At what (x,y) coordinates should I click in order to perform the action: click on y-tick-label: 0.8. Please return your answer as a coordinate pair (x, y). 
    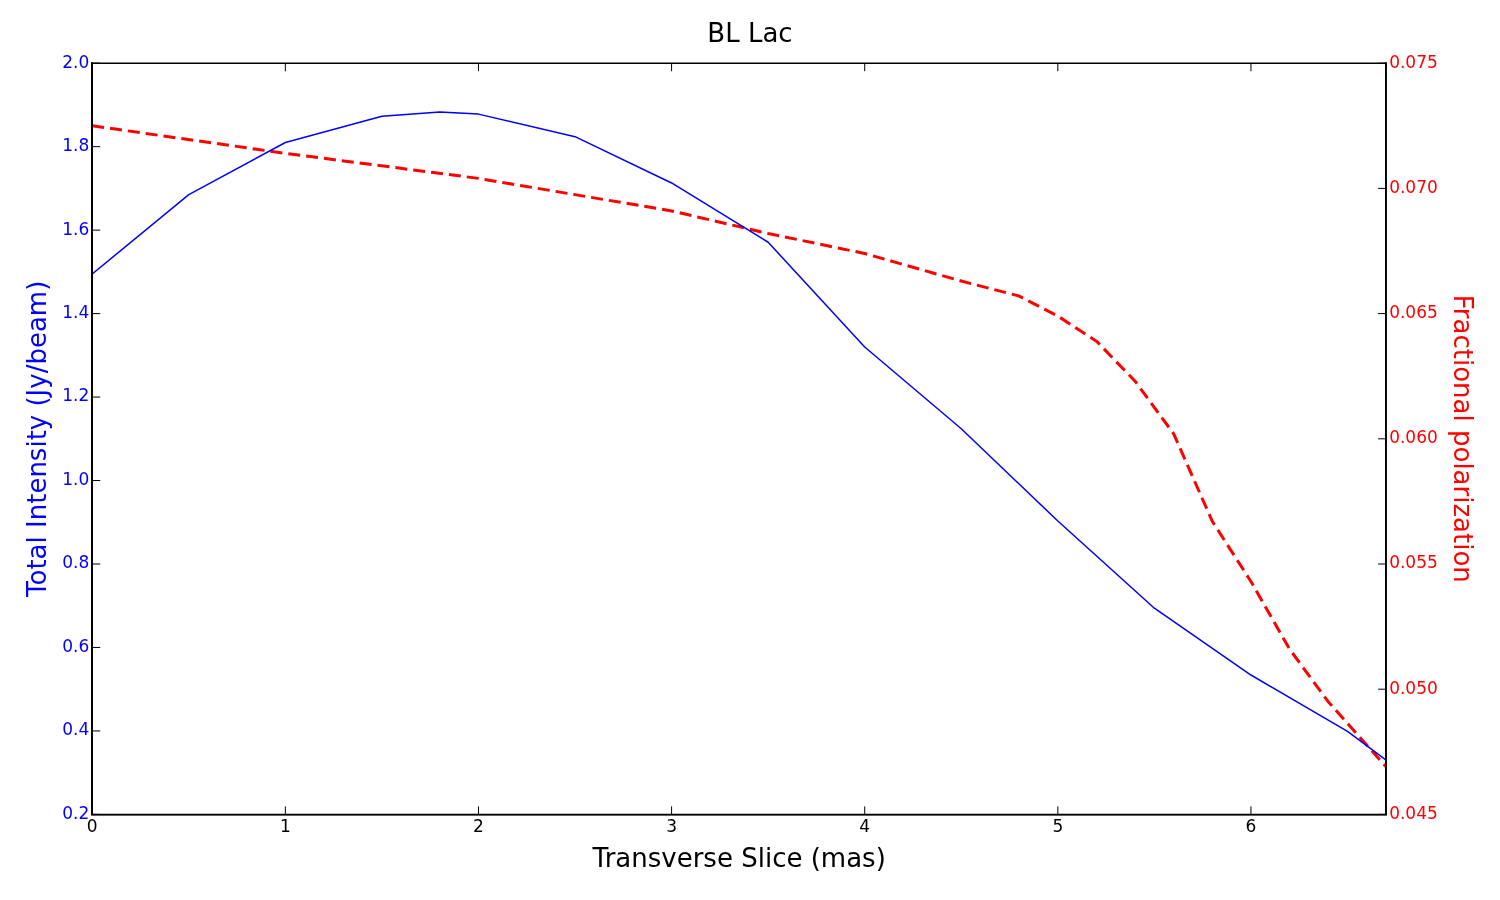
    Looking at the image, I should click on (76, 562).